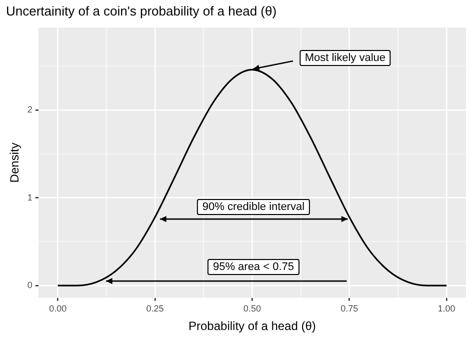 The width and height of the screenshot is (474, 338). Describe the element at coordinates (155, 309) in the screenshot. I see `x-tick-label: 0.25` at that location.